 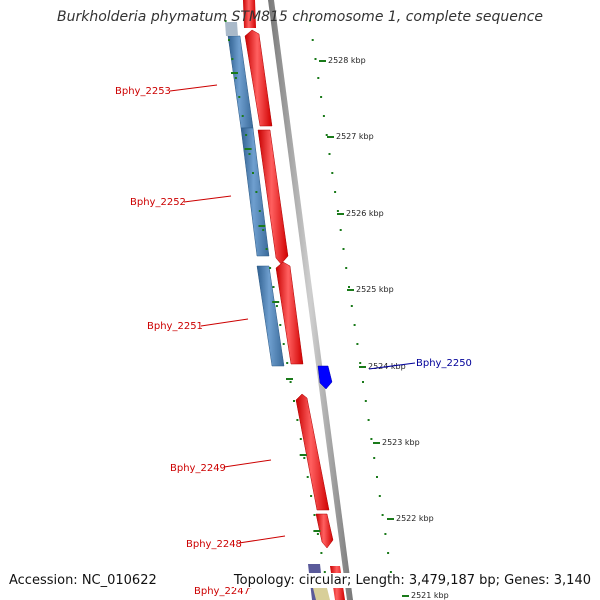 What do you see at coordinates (365, 213) in the screenshot?
I see `ruler-label-2526: 2526 kbp` at bounding box center [365, 213].